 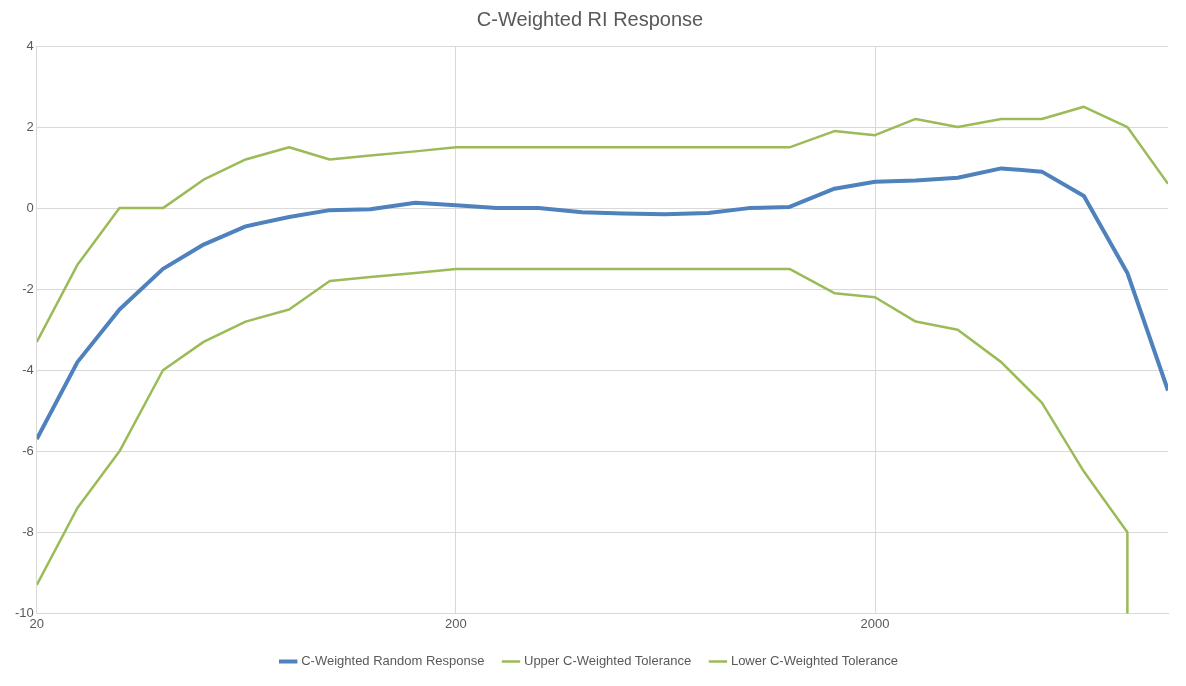 What do you see at coordinates (24, 612) in the screenshot?
I see `y-tick-label: -10` at bounding box center [24, 612].